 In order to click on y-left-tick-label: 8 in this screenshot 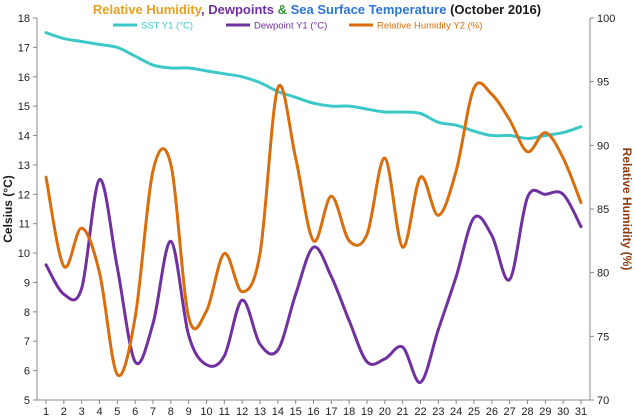, I will do `click(27, 313)`.